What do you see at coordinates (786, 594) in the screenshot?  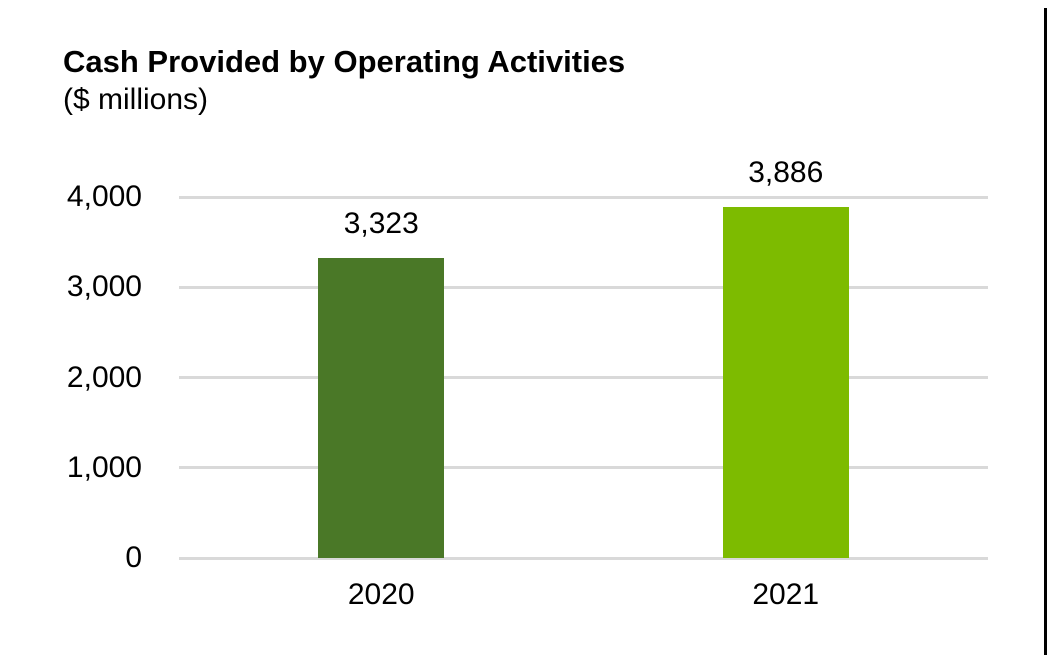 I see `x-axis-tick-label-2021: 2021` at bounding box center [786, 594].